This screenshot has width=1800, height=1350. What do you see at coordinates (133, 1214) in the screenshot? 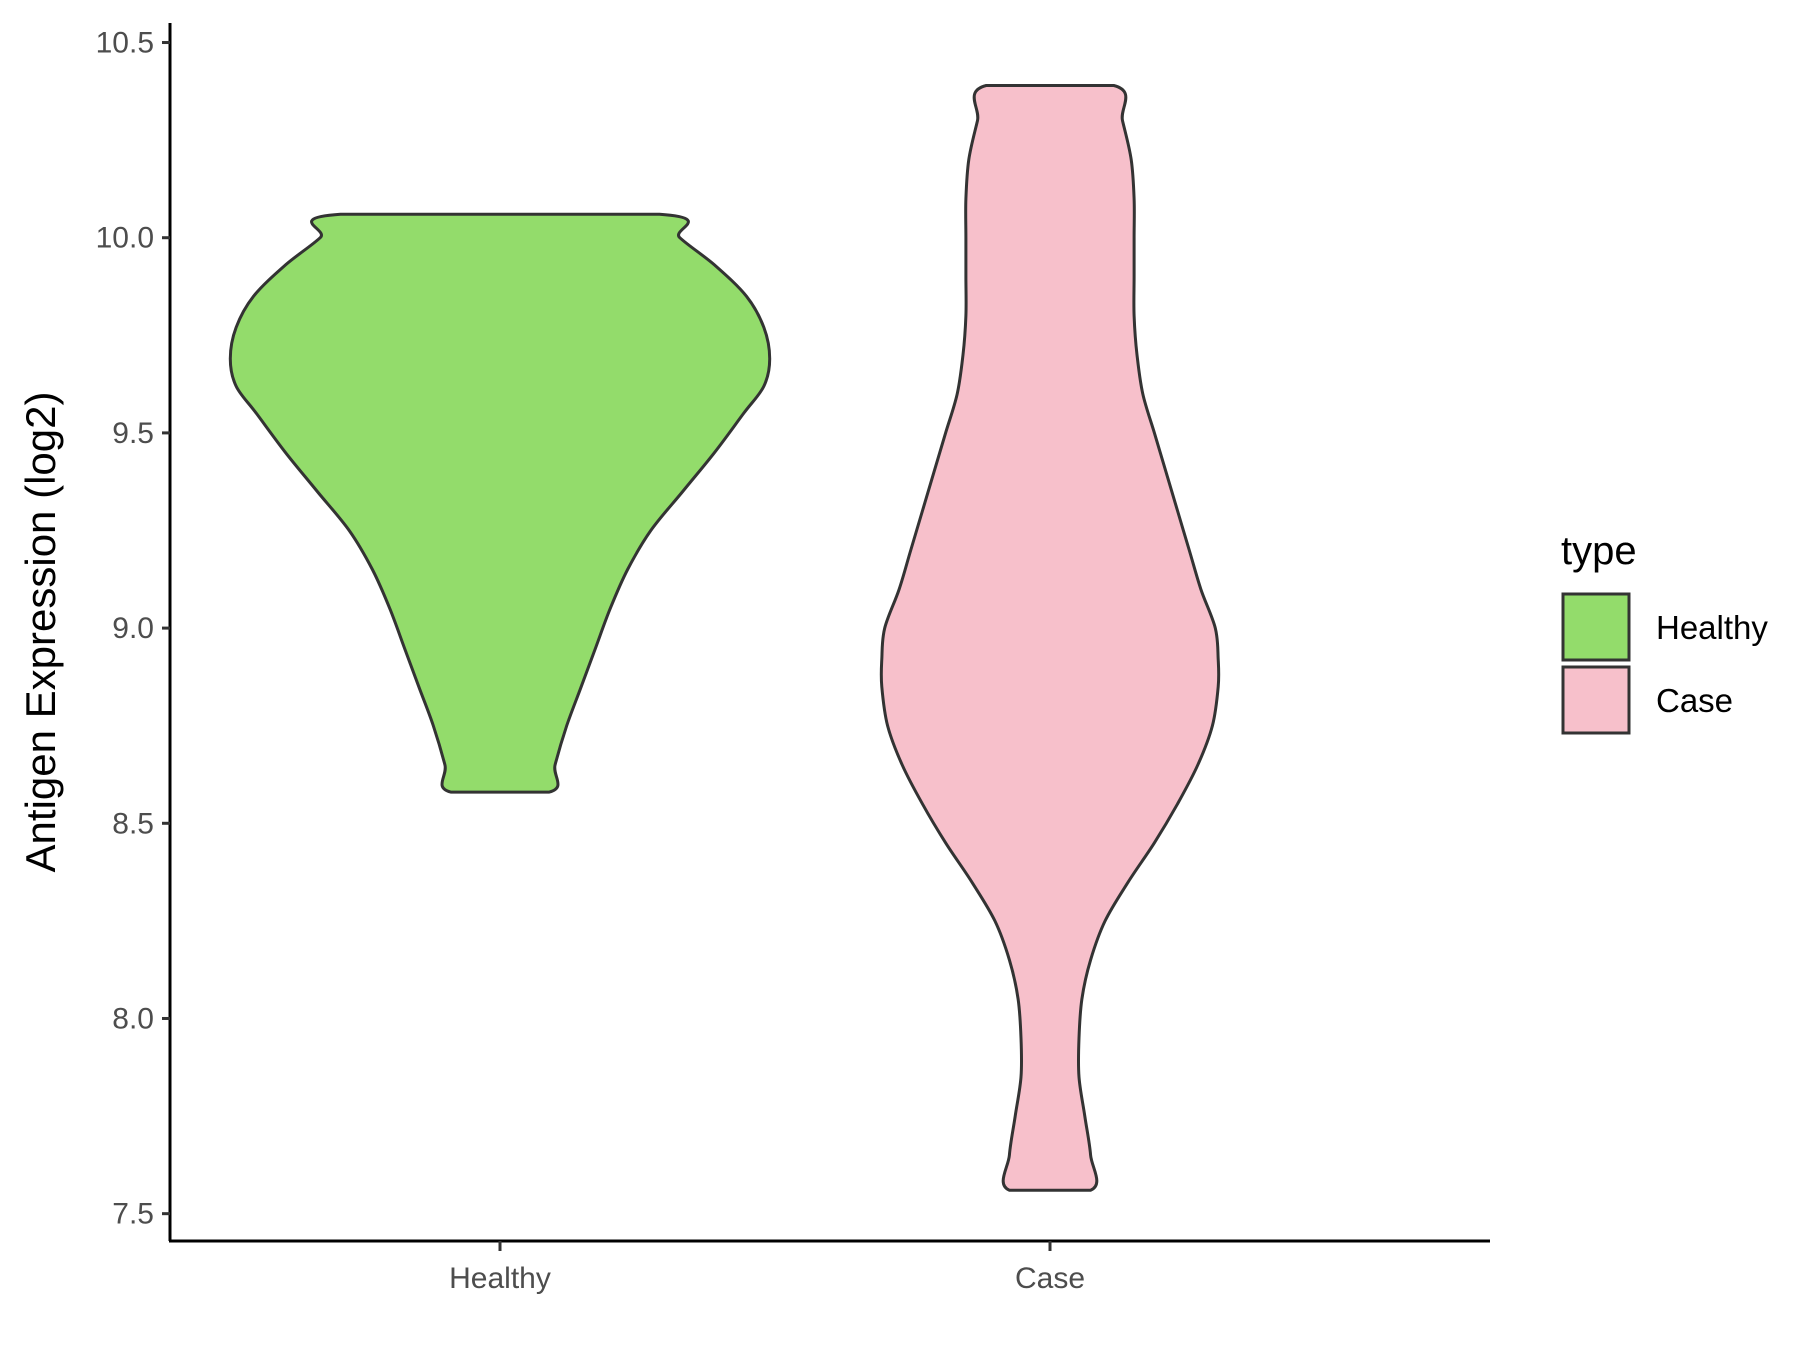
I see `y-tick-label: 7.5` at bounding box center [133, 1214].